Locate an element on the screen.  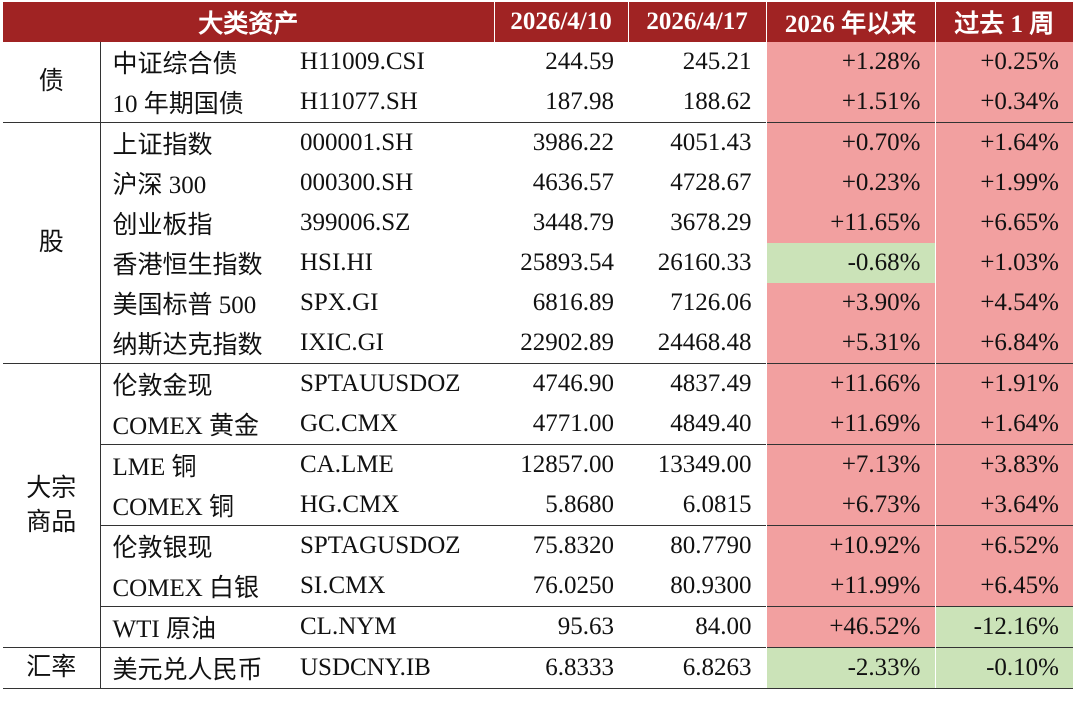
ytd-change: +7.13% is located at coordinates (850, 464).